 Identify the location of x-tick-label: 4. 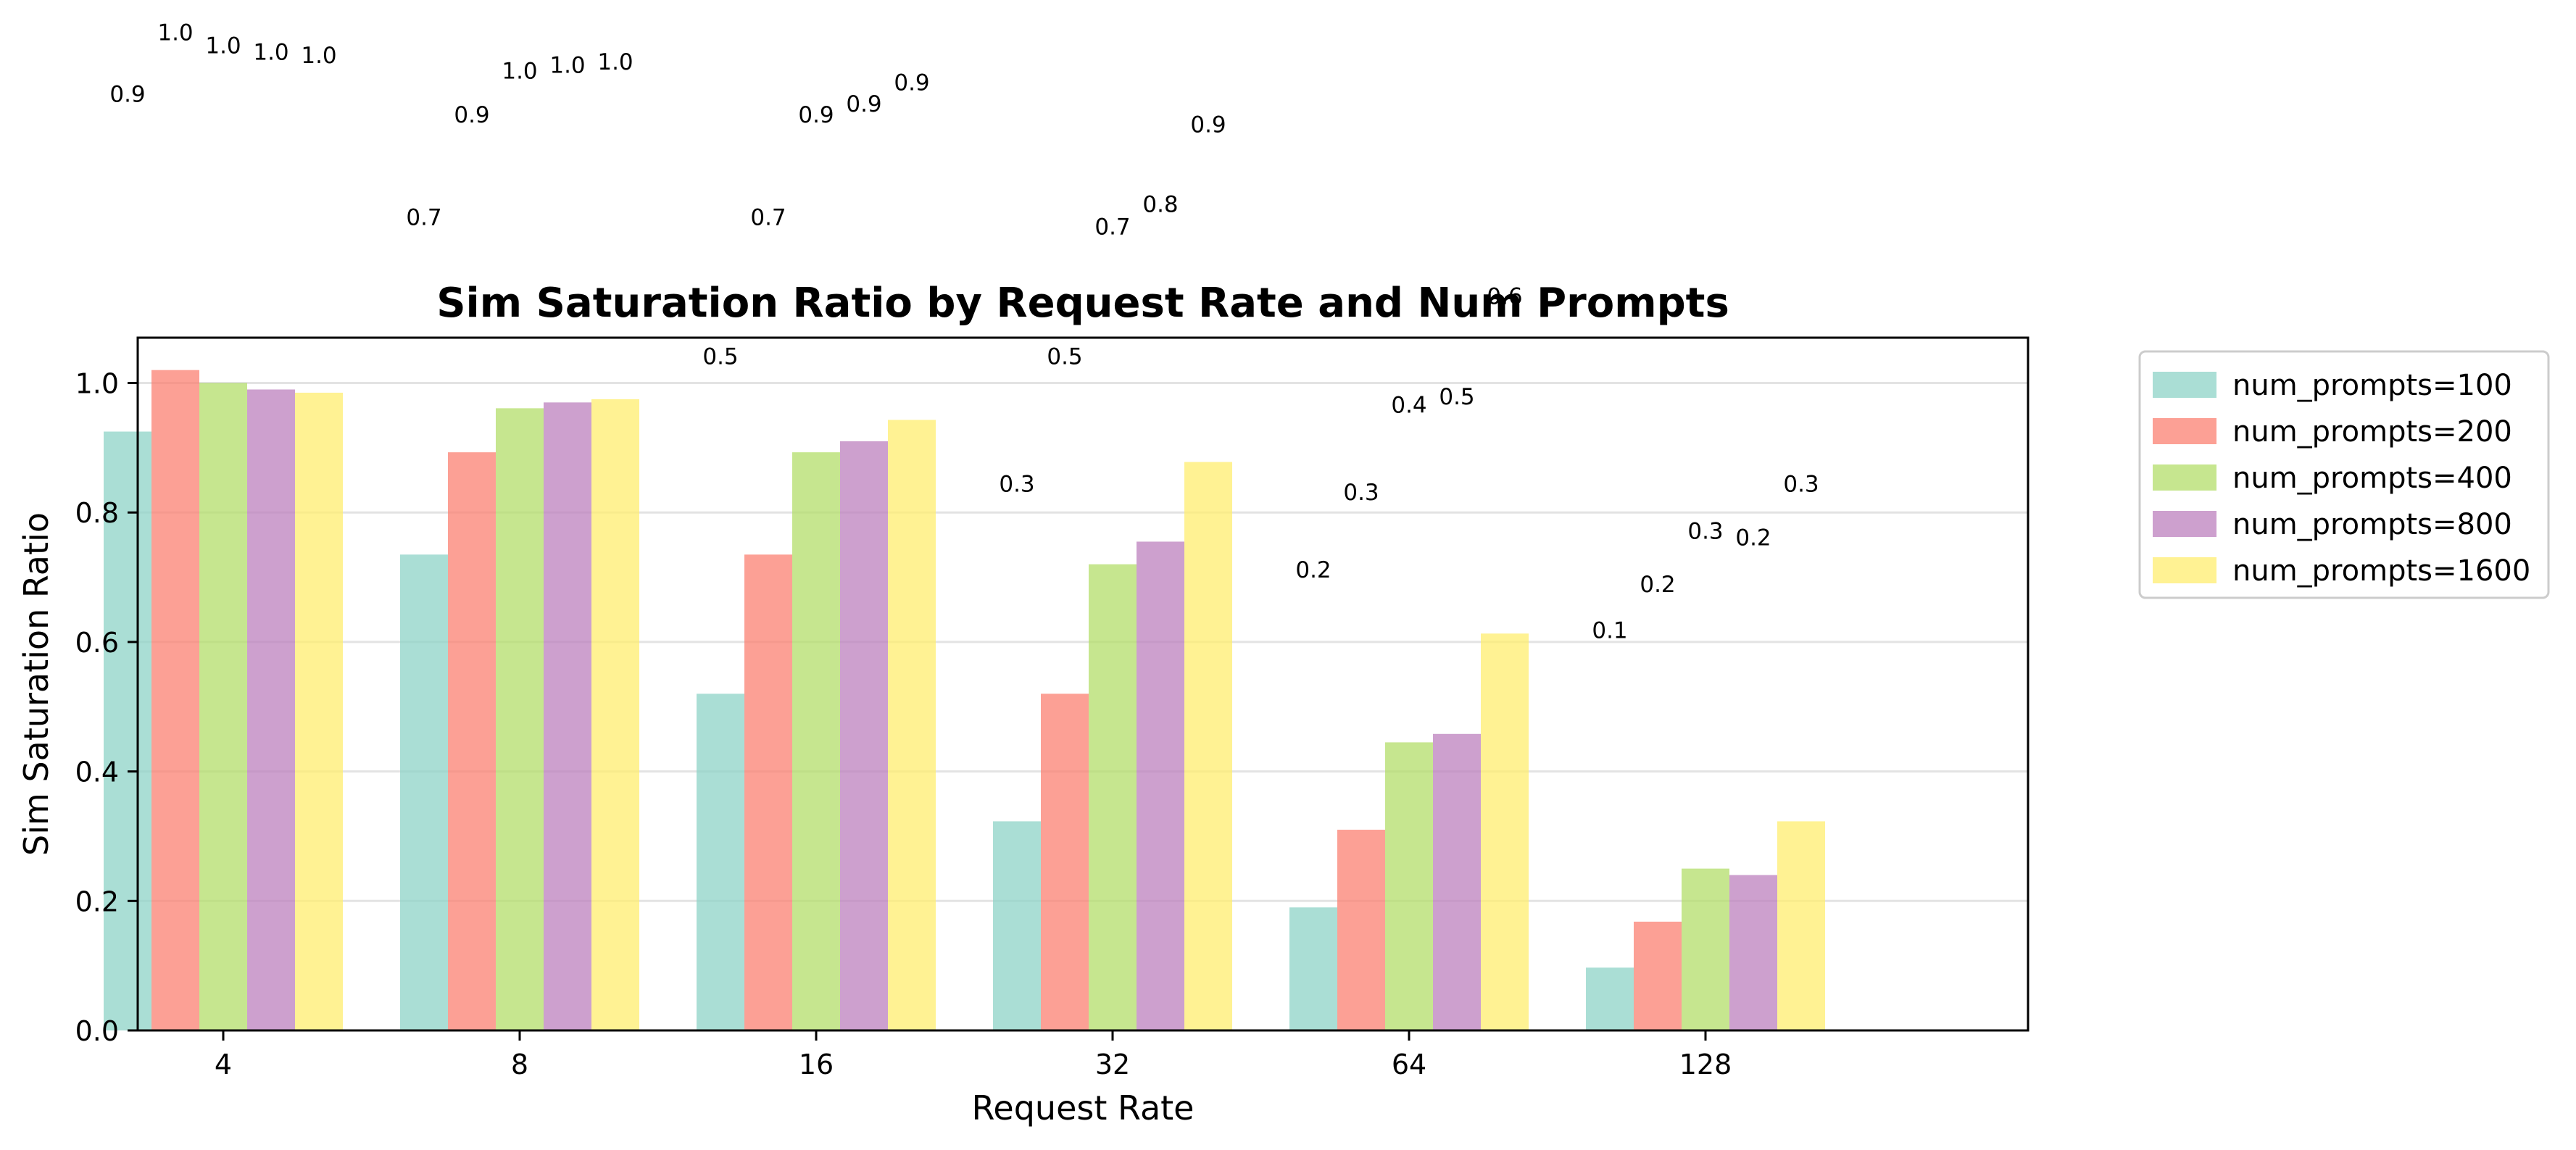
(223, 1064).